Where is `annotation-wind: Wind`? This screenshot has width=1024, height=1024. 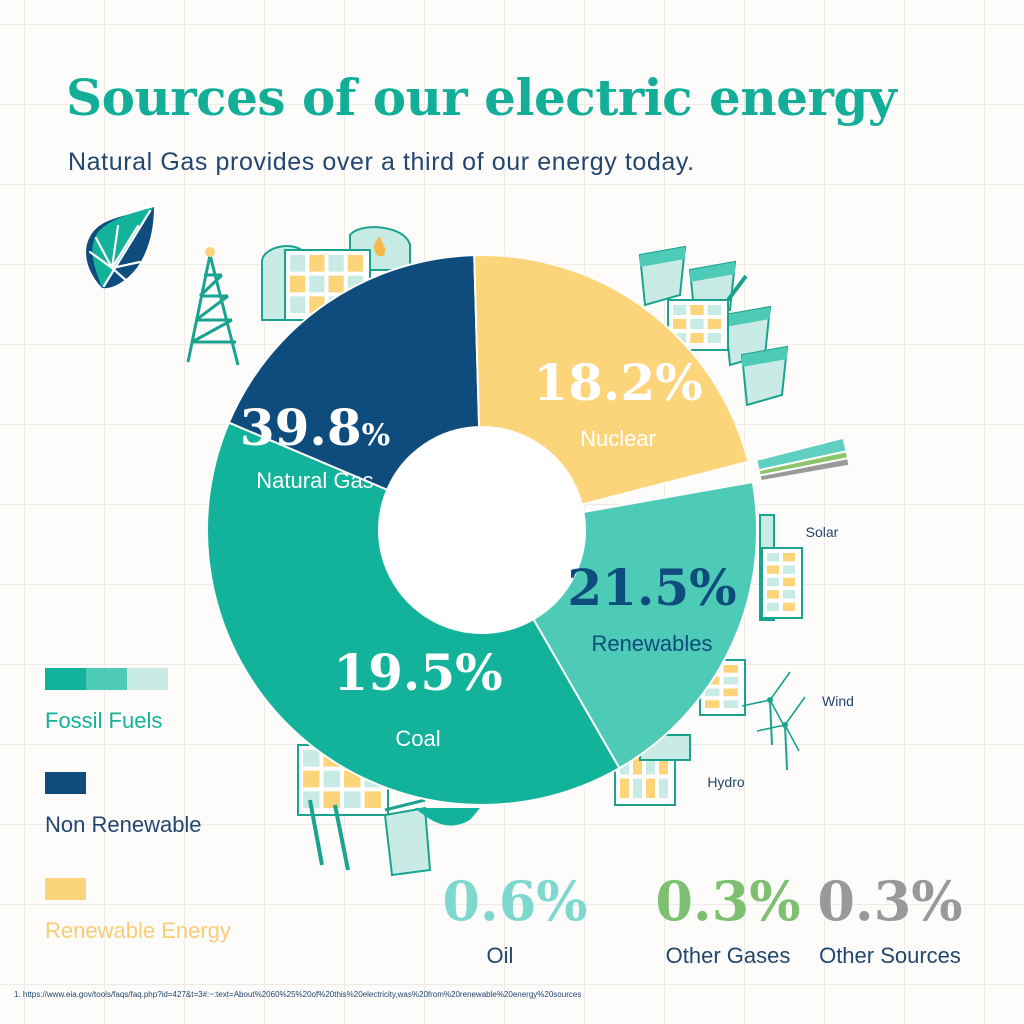
annotation-wind: Wind is located at coordinates (838, 701).